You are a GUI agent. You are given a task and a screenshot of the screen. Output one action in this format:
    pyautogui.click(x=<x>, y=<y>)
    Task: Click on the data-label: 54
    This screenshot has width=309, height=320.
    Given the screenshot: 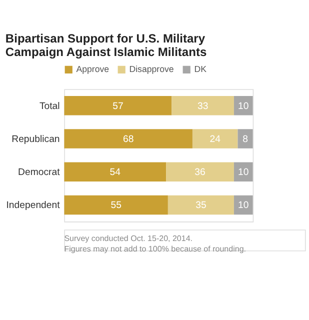 What is the action you would take?
    pyautogui.click(x=116, y=172)
    